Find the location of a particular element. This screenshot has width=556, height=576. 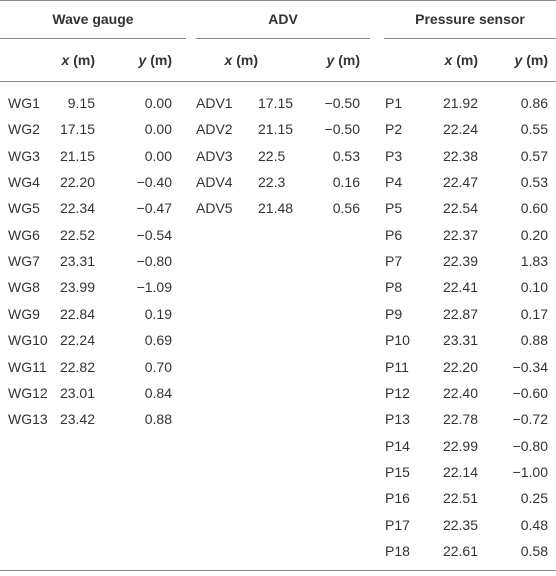

y-value: 0.84 is located at coordinates (158, 392).